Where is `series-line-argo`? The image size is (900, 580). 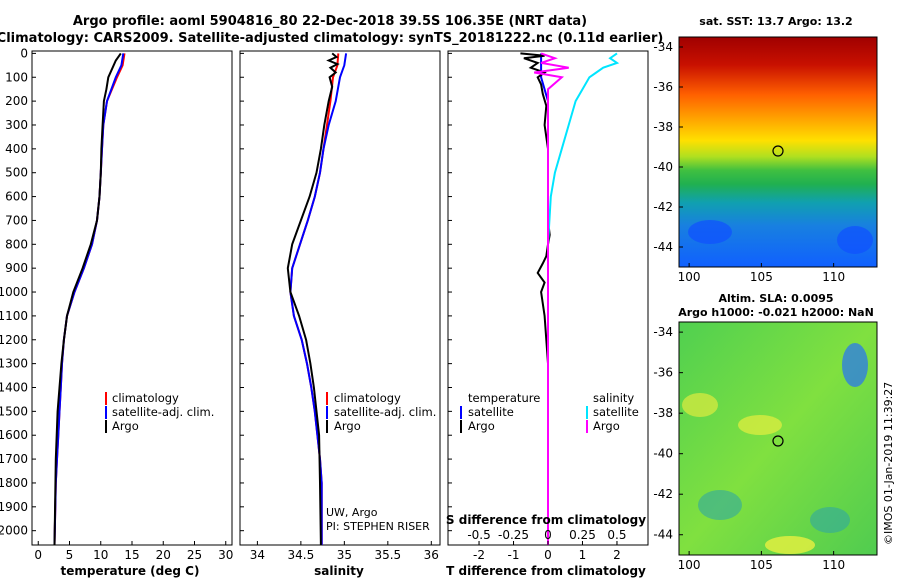 series-line-argo is located at coordinates (313, 299).